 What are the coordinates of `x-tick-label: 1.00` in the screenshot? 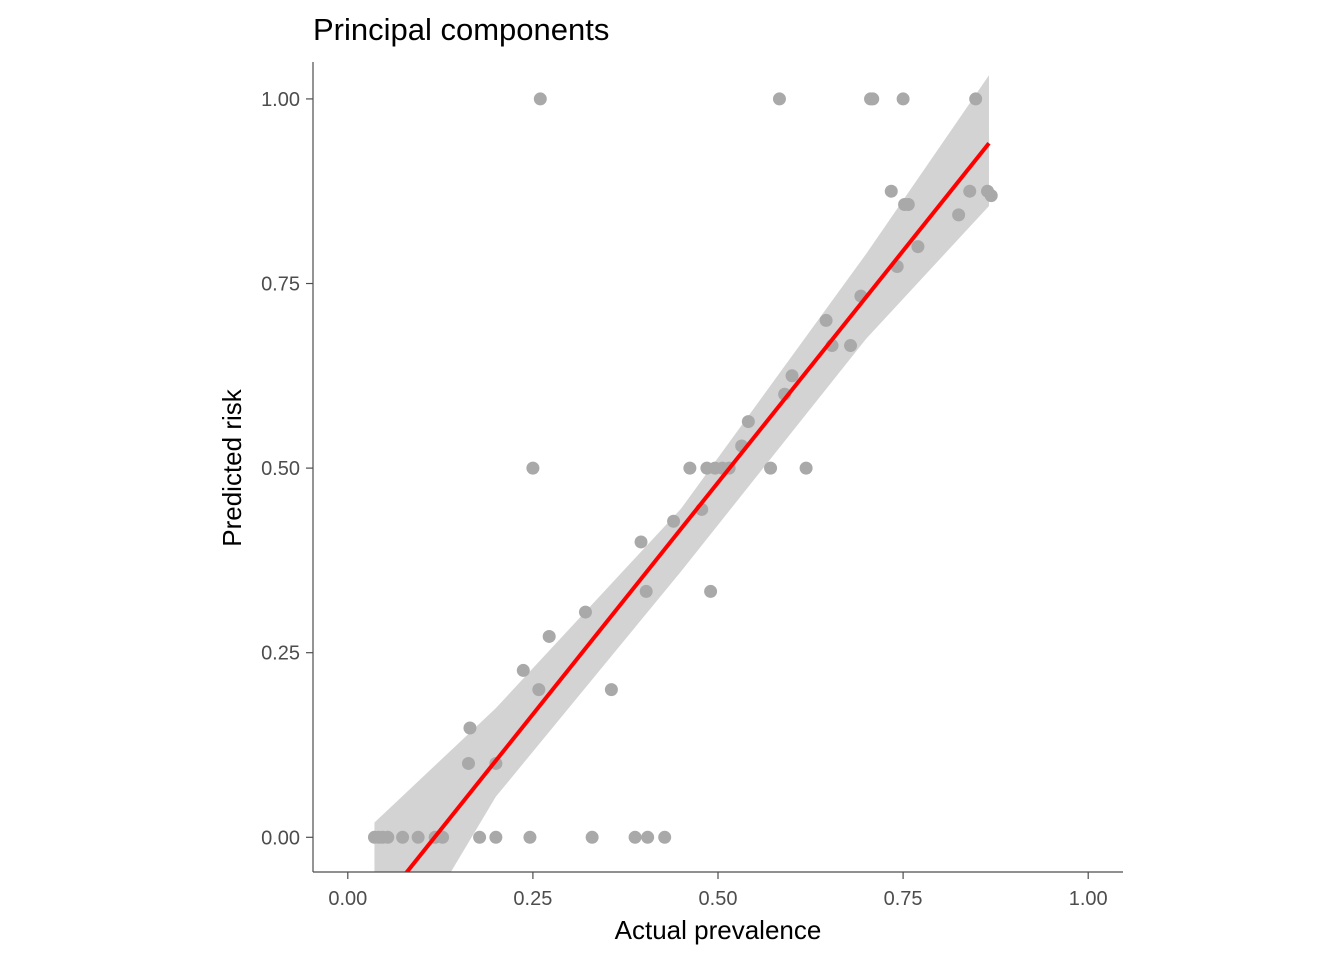 It's located at (1088, 899).